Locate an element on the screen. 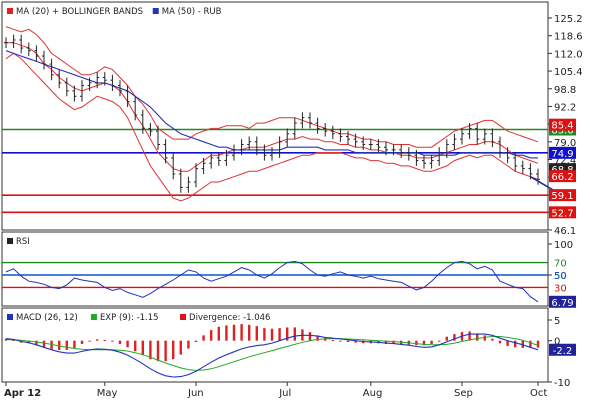 The width and height of the screenshot is (590, 400). x-axis-label-0: Apr 12 is located at coordinates (22, 393).